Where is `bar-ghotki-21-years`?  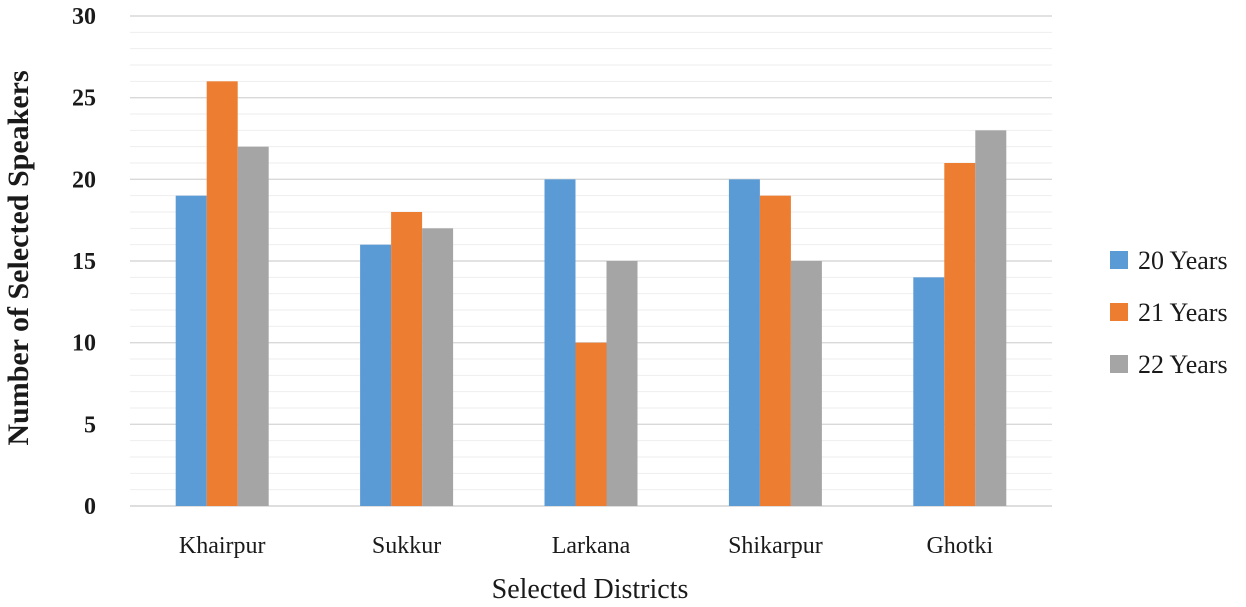 bar-ghotki-21-years is located at coordinates (960, 334).